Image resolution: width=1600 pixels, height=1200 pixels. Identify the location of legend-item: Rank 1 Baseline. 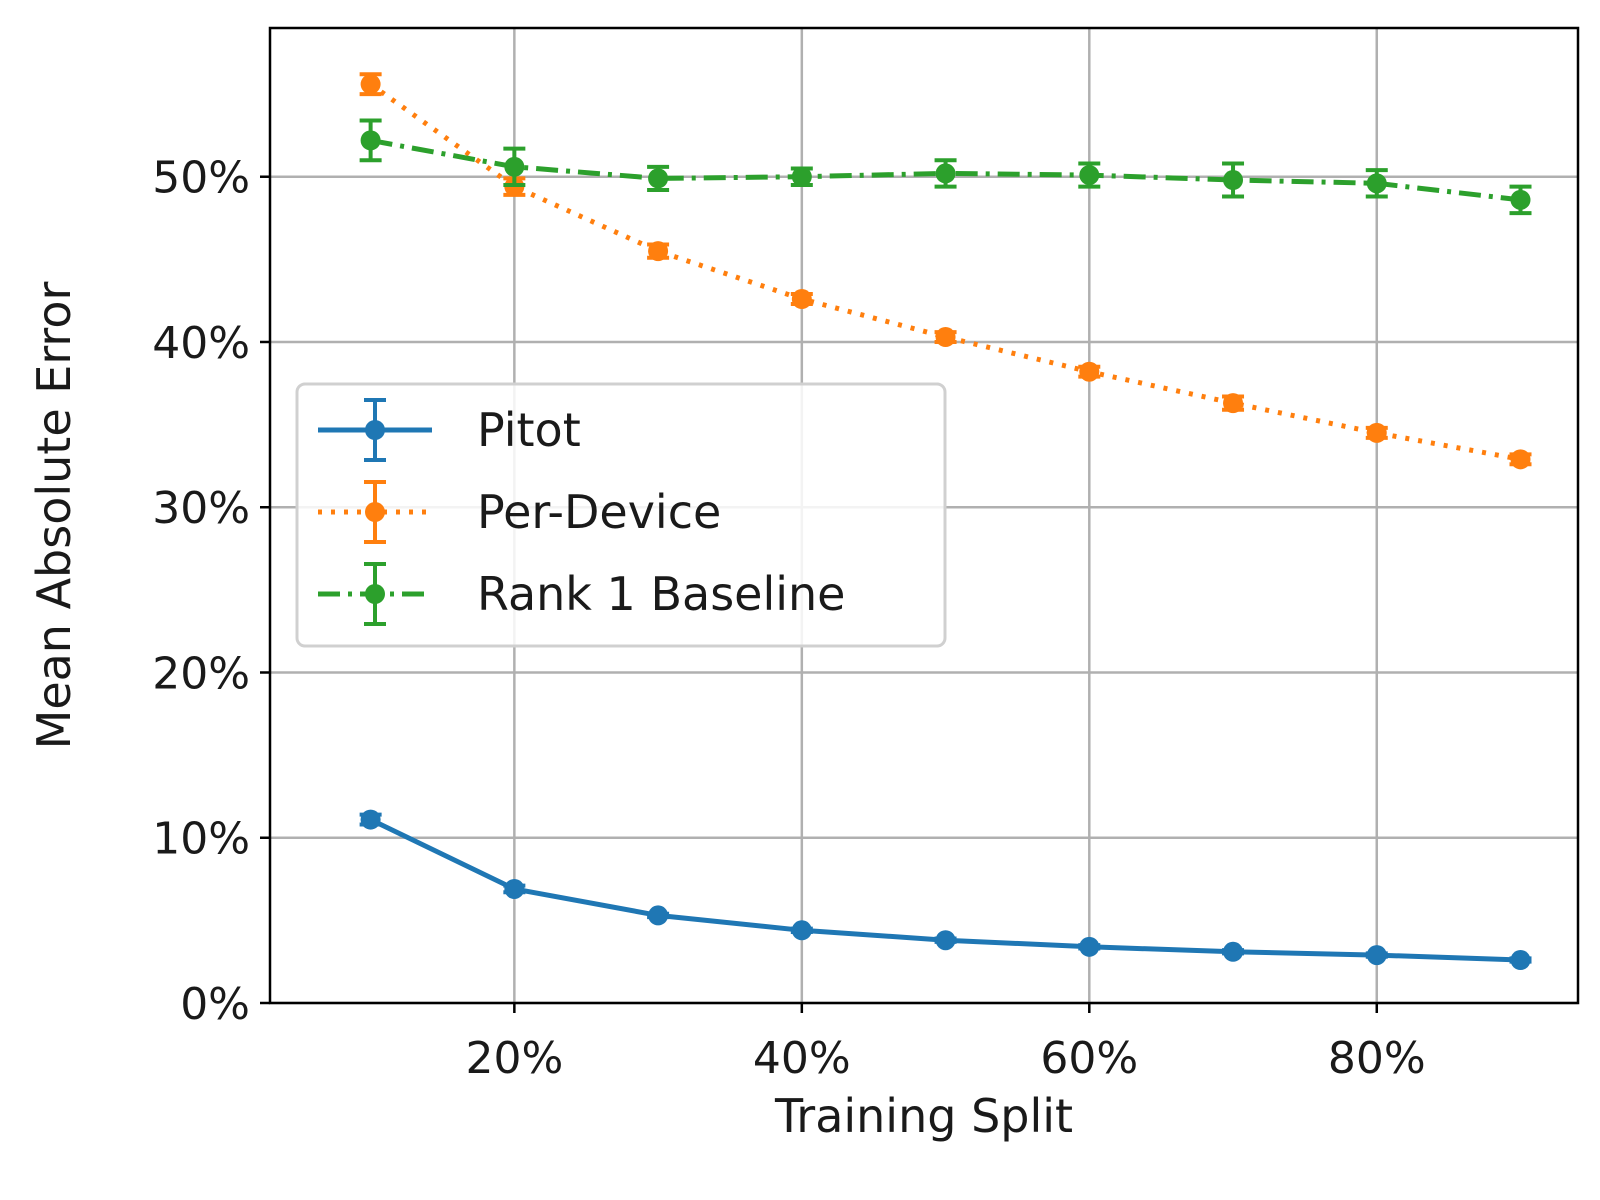
(581, 594).